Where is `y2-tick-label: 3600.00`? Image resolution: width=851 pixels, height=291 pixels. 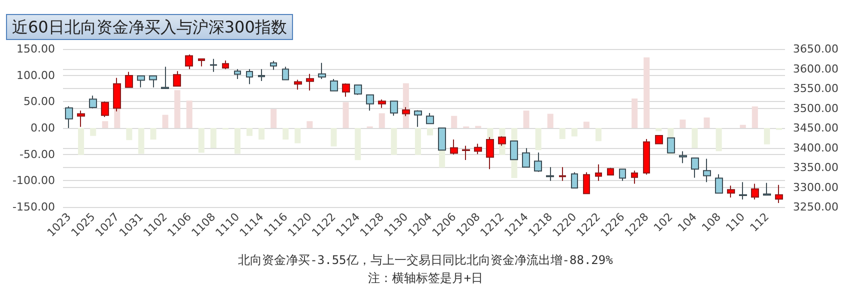
y2-tick-label: 3600.00 is located at coordinates (815, 69).